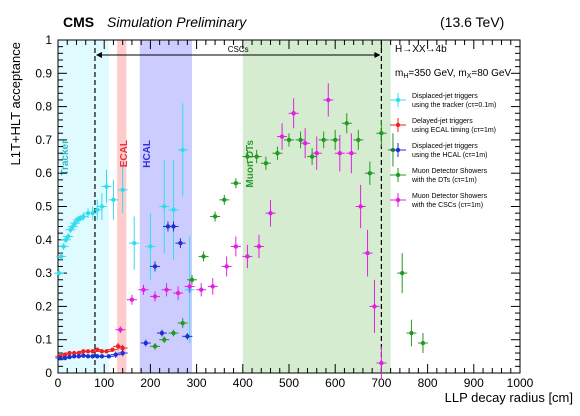  Describe the element at coordinates (43, 306) in the screenshot. I see `y-tick-label: 0.2` at that location.